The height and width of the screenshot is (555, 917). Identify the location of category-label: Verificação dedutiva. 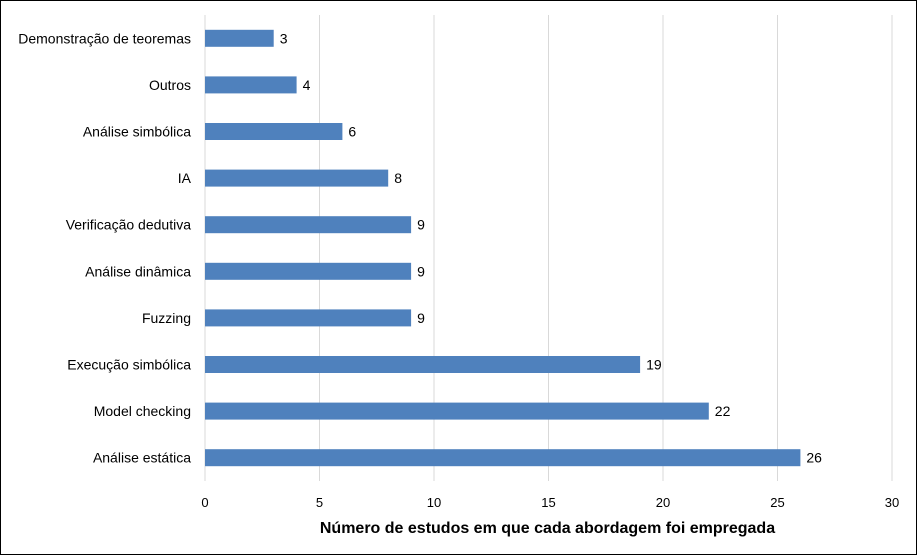
(129, 225).